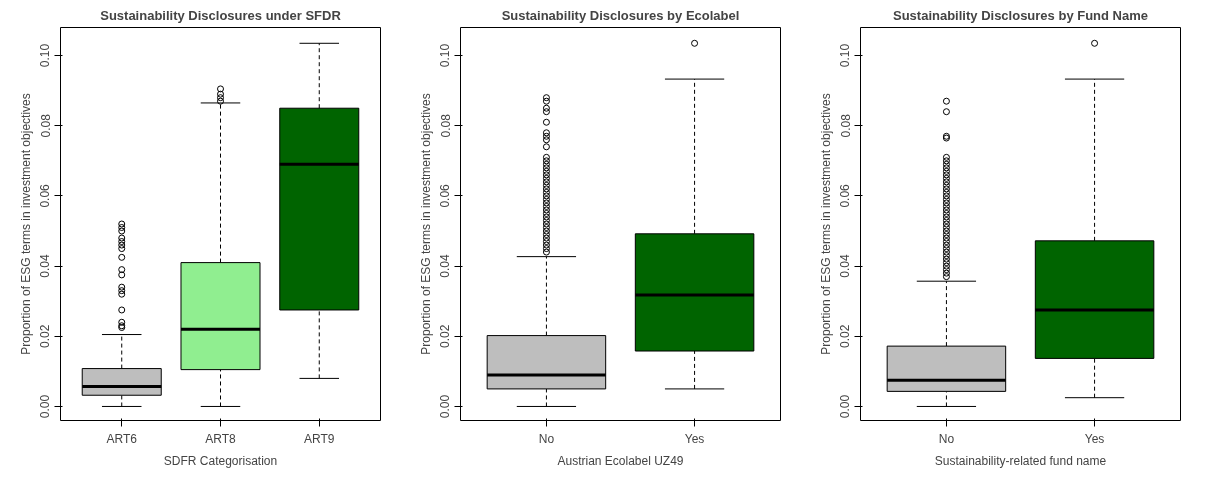 The height and width of the screenshot is (477, 1212). Describe the element at coordinates (319, 438) in the screenshot. I see `x-tick-label: ART9` at that location.